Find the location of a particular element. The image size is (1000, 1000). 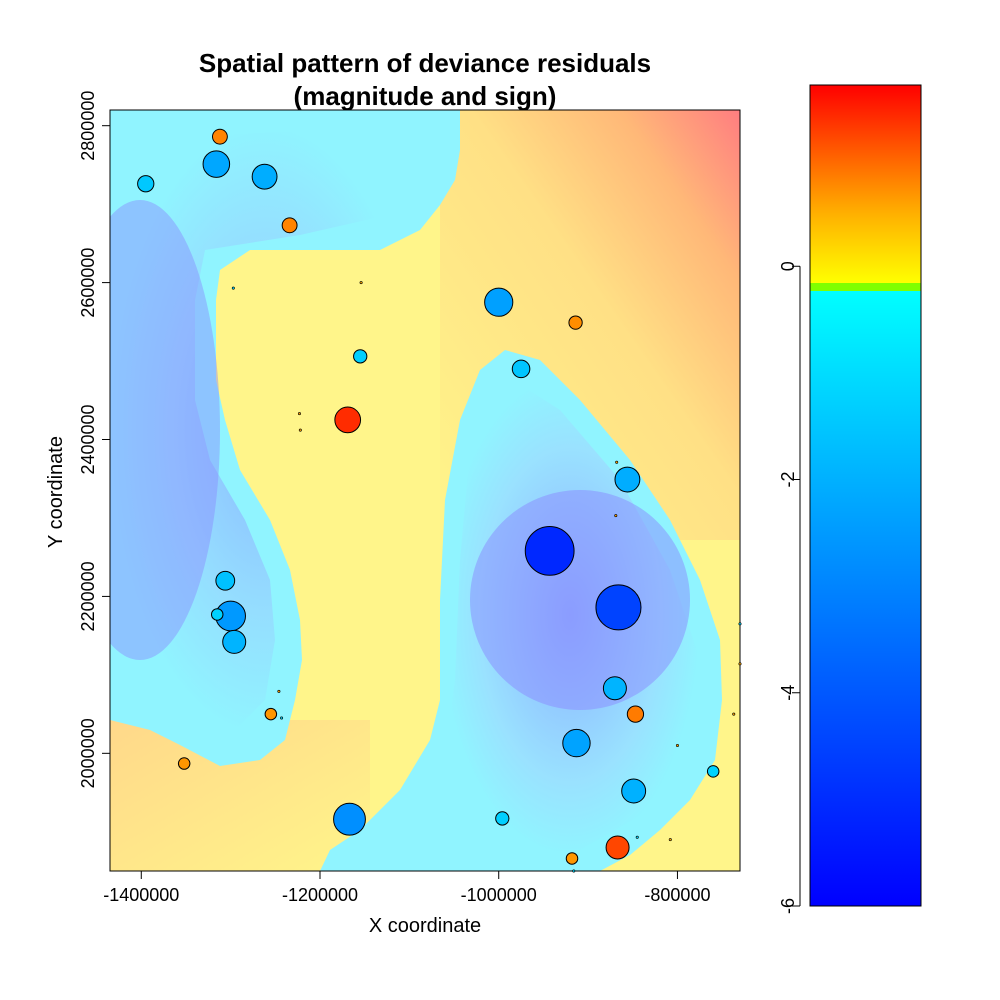

chart-title-line1: Spatial pattern of deviance residuals is located at coordinates (425, 63).